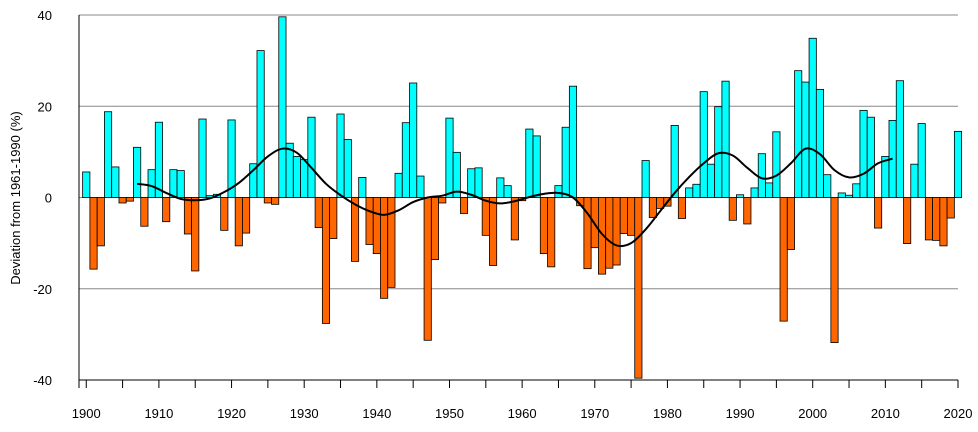 The height and width of the screenshot is (432, 978). I want to click on bar-1909, so click(151, 183).